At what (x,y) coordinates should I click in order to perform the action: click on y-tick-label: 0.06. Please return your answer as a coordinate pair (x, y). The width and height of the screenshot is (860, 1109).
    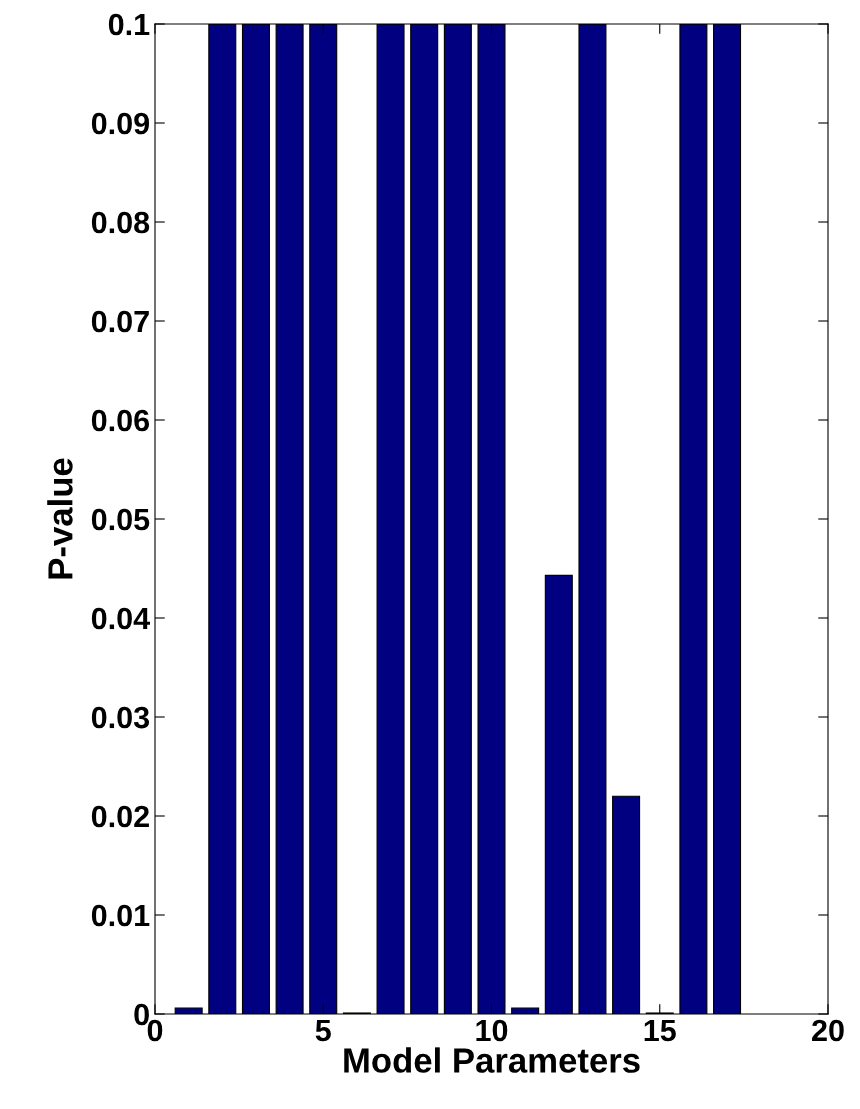
    Looking at the image, I should click on (120, 420).